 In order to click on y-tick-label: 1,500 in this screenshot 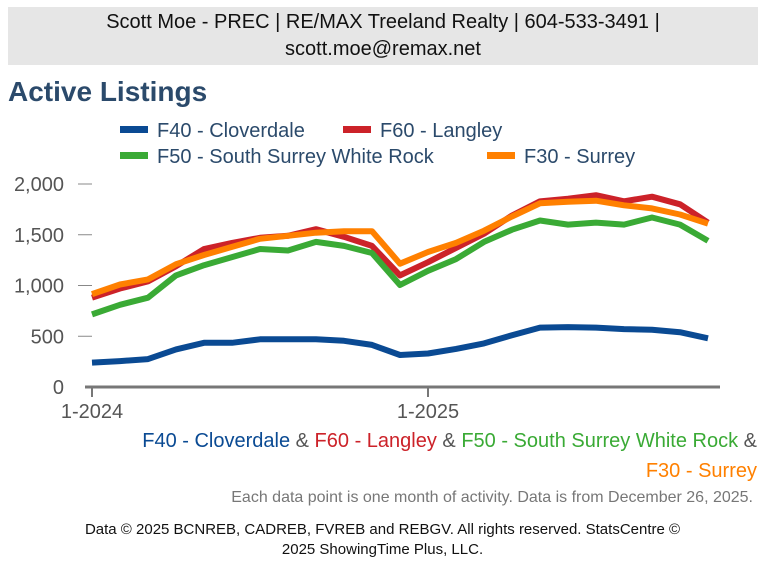, I will do `click(39, 236)`.